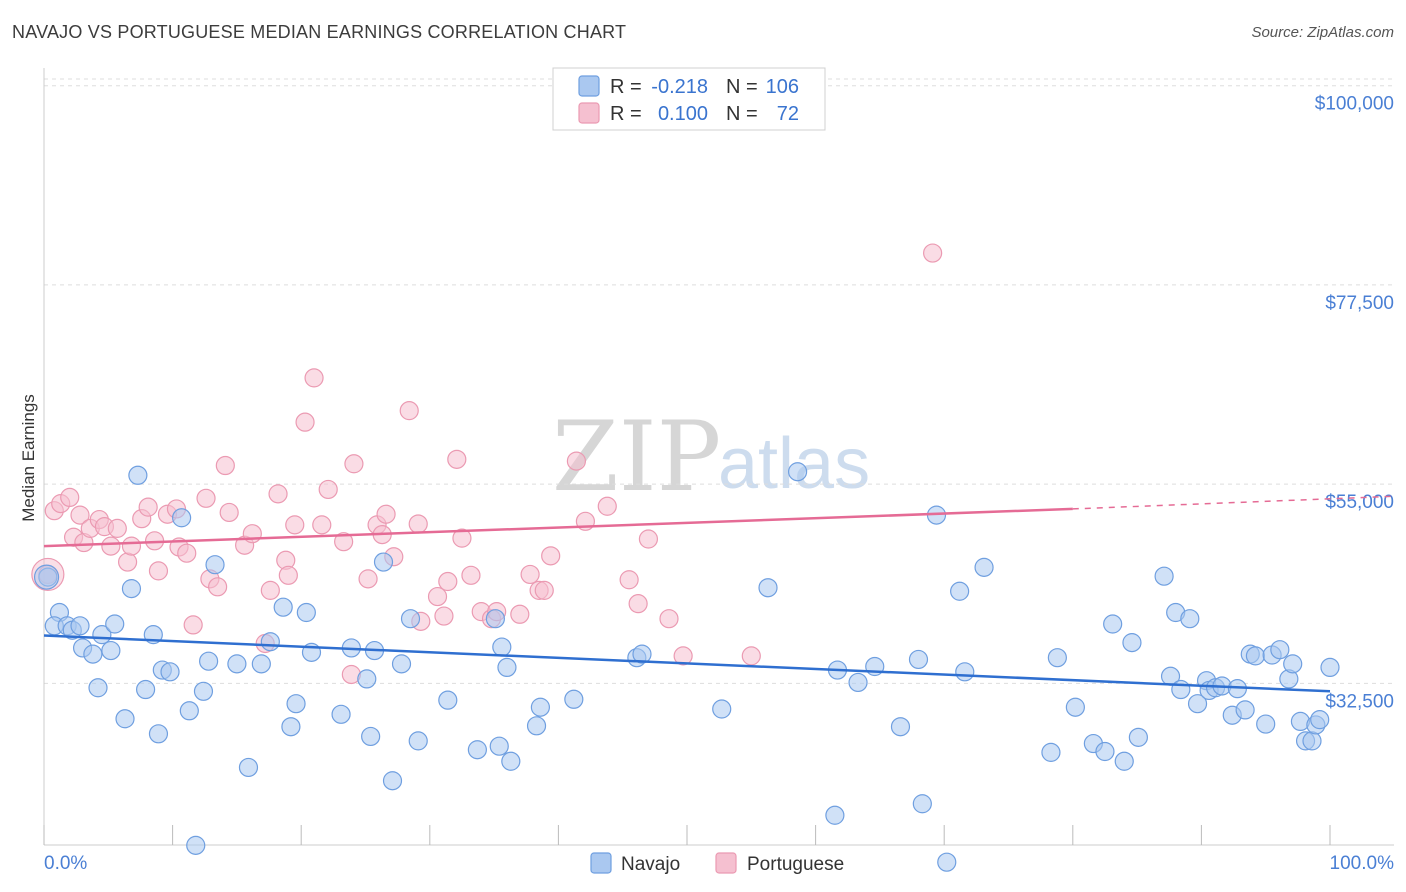 The width and height of the screenshot is (1406, 892). Describe the element at coordinates (601, 863) in the screenshot. I see `bottom-legend-navajo-swatch` at that location.